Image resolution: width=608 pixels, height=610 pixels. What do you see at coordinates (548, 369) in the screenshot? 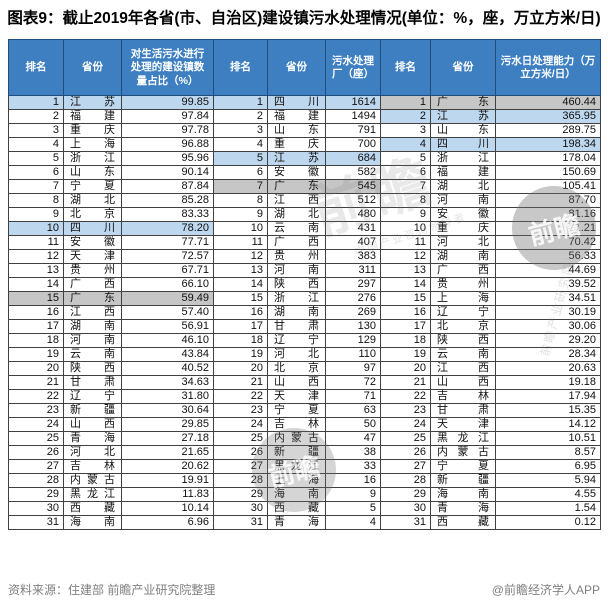
I see `value-cell: 20.63` at bounding box center [548, 369].